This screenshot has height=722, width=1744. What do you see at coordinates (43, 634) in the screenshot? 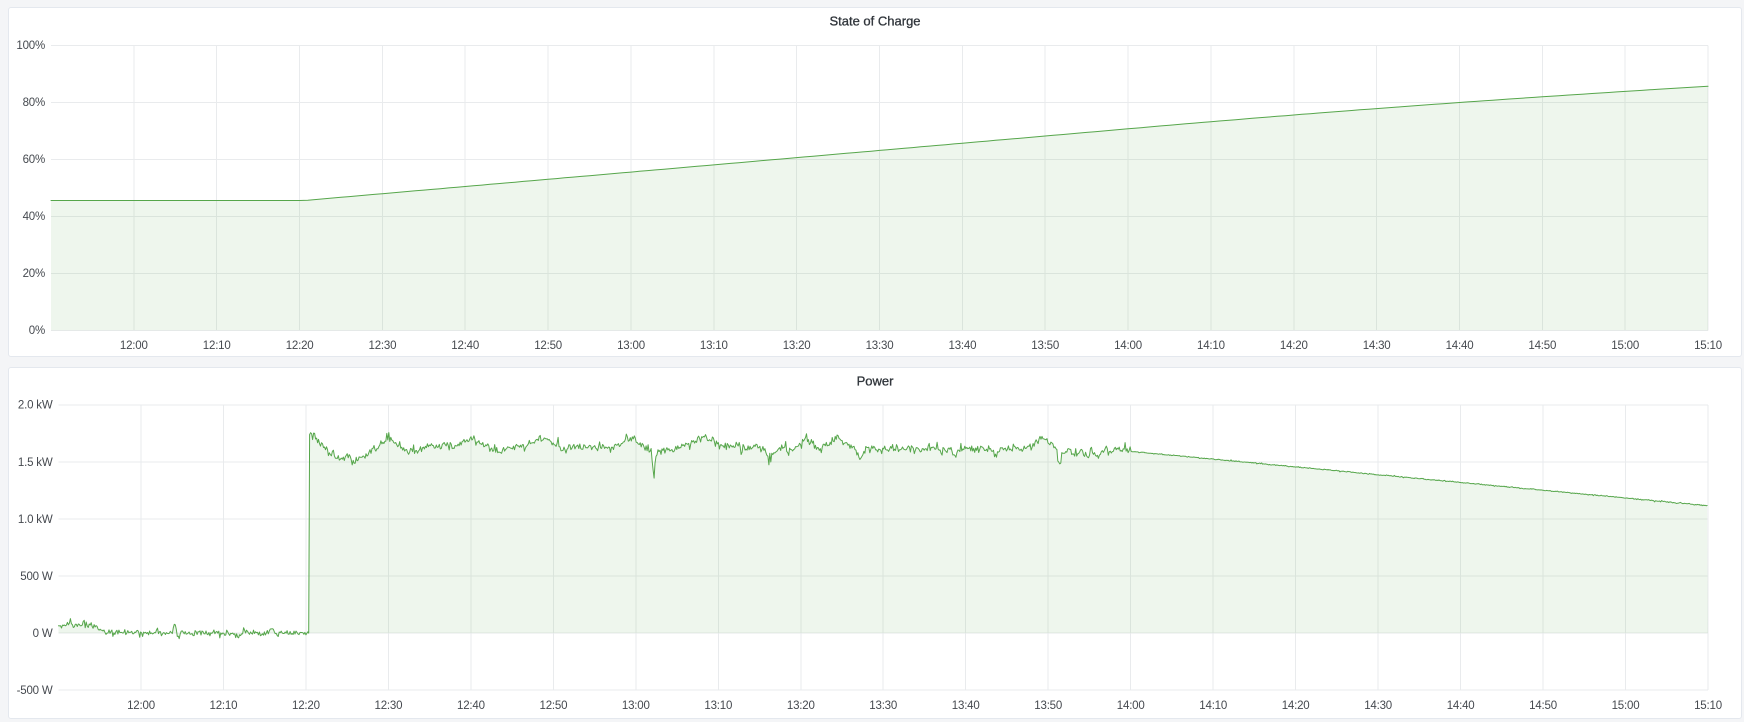
I see `svg-text: 0 W` at bounding box center [43, 634].